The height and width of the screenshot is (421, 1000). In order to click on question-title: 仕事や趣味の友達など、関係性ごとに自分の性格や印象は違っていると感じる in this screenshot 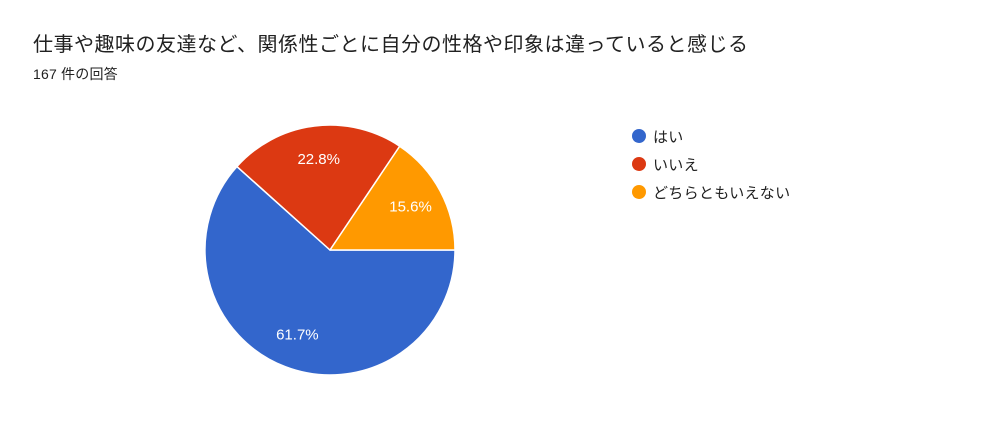, I will do `click(391, 45)`.